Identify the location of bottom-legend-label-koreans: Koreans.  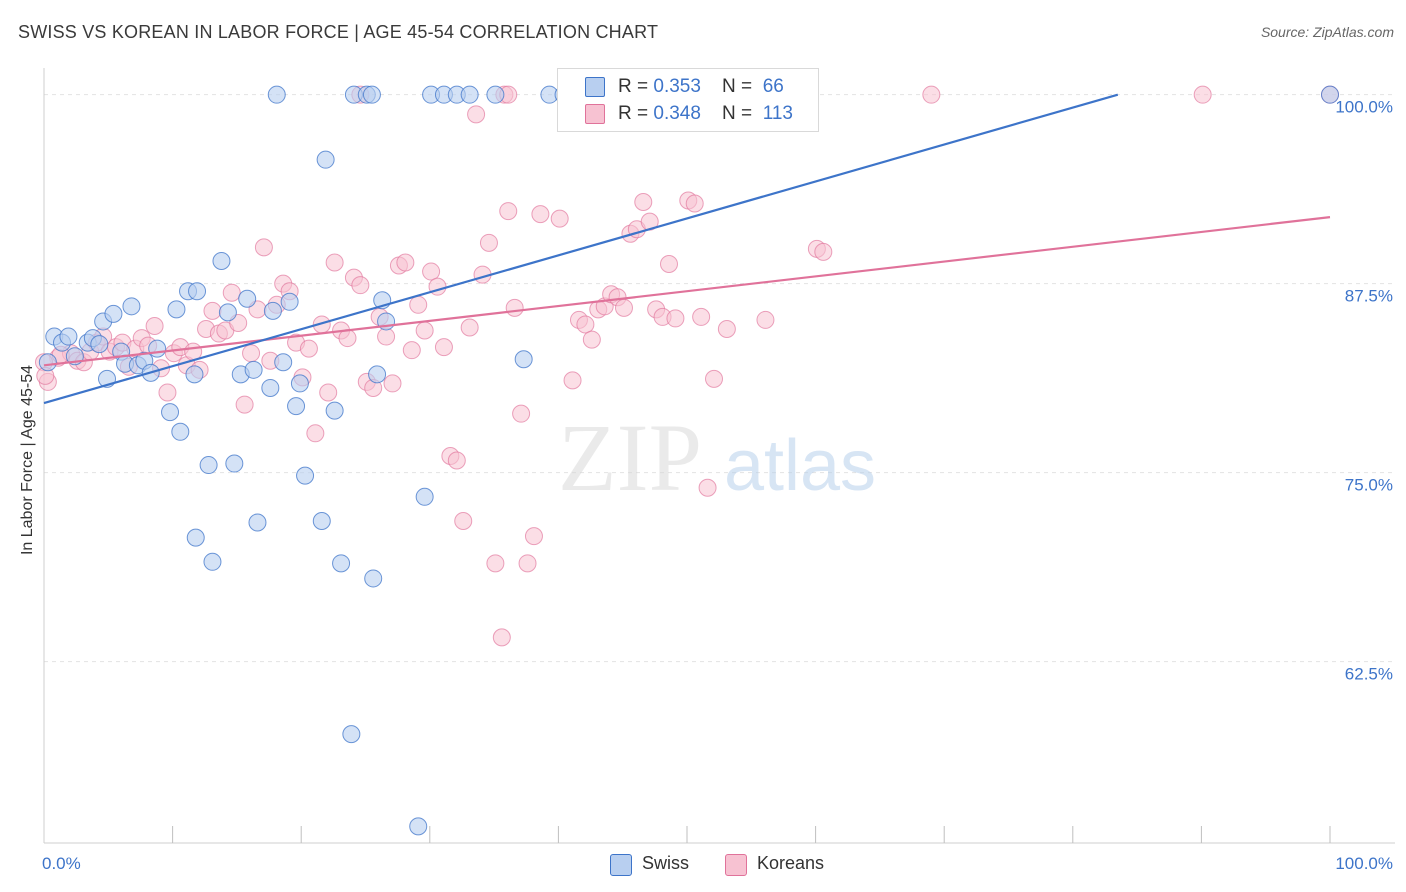
(791, 863).